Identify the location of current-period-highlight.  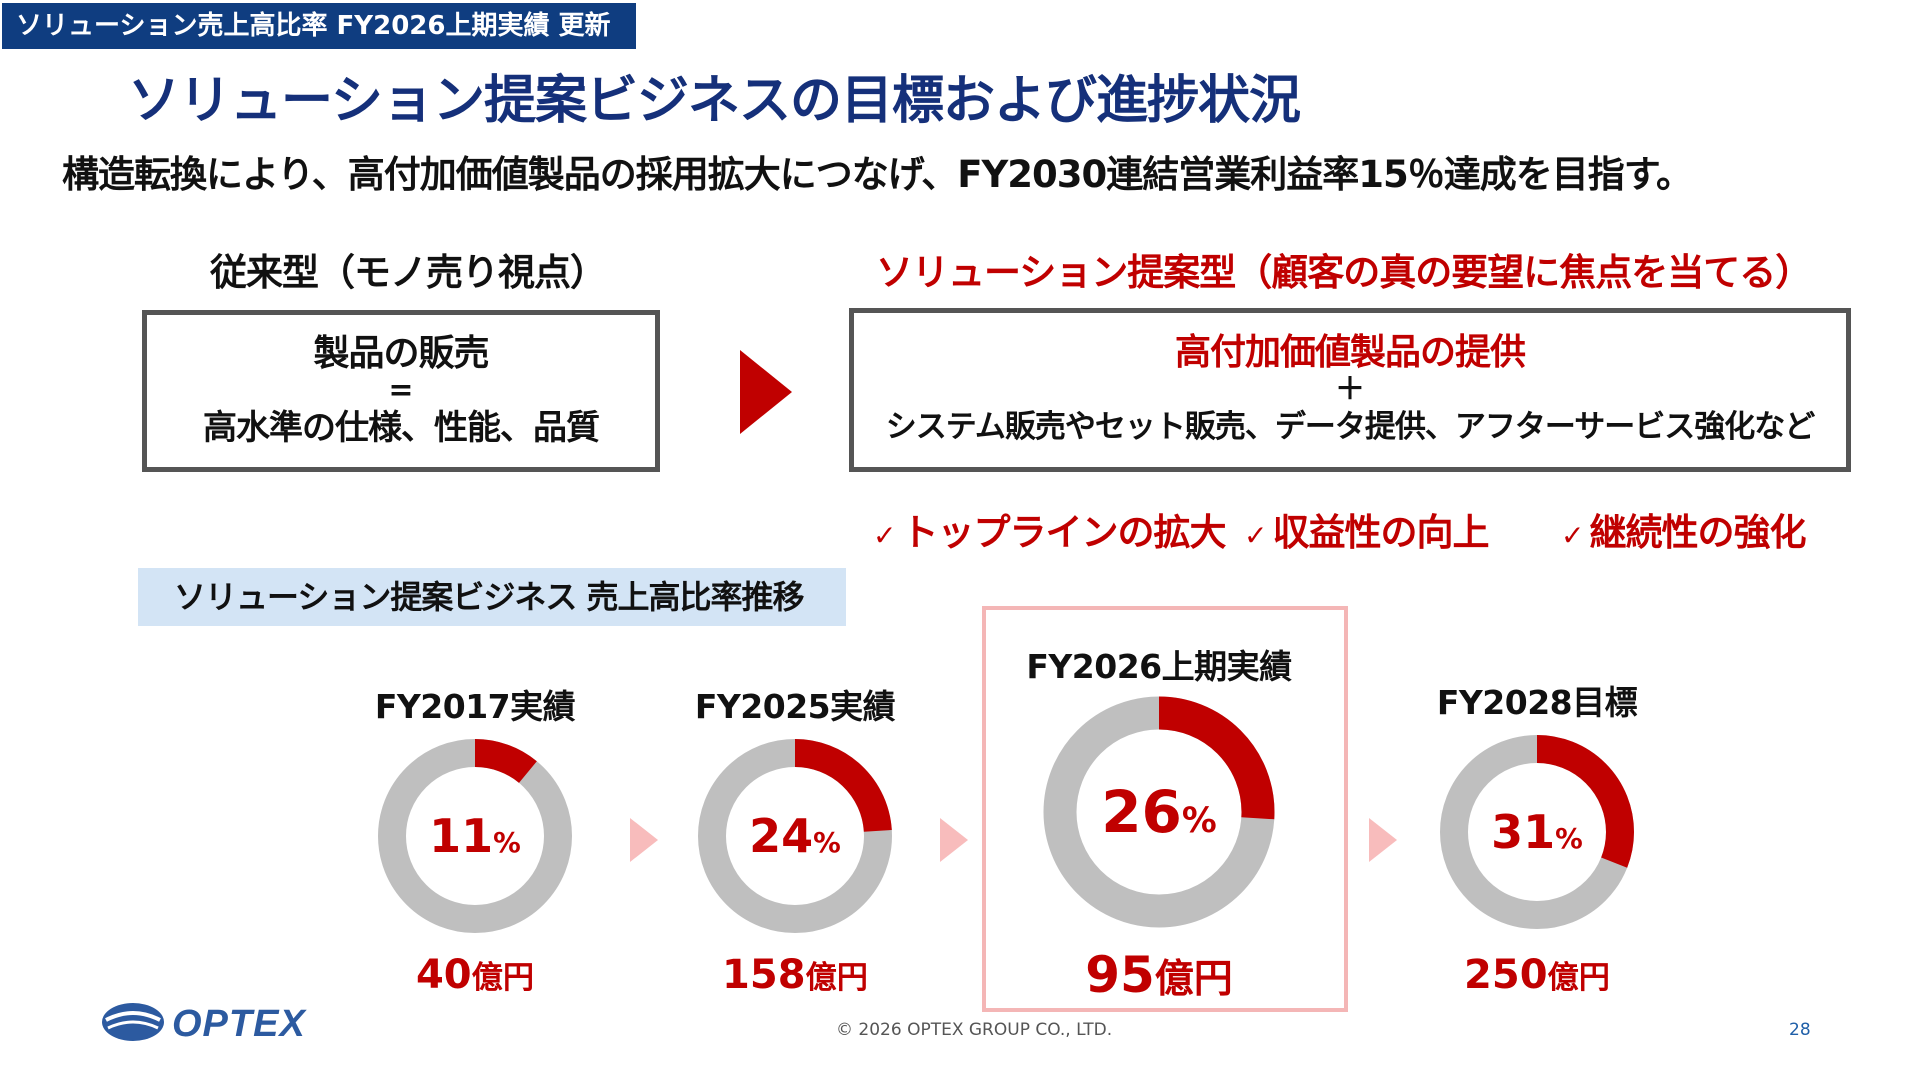
(1165, 809).